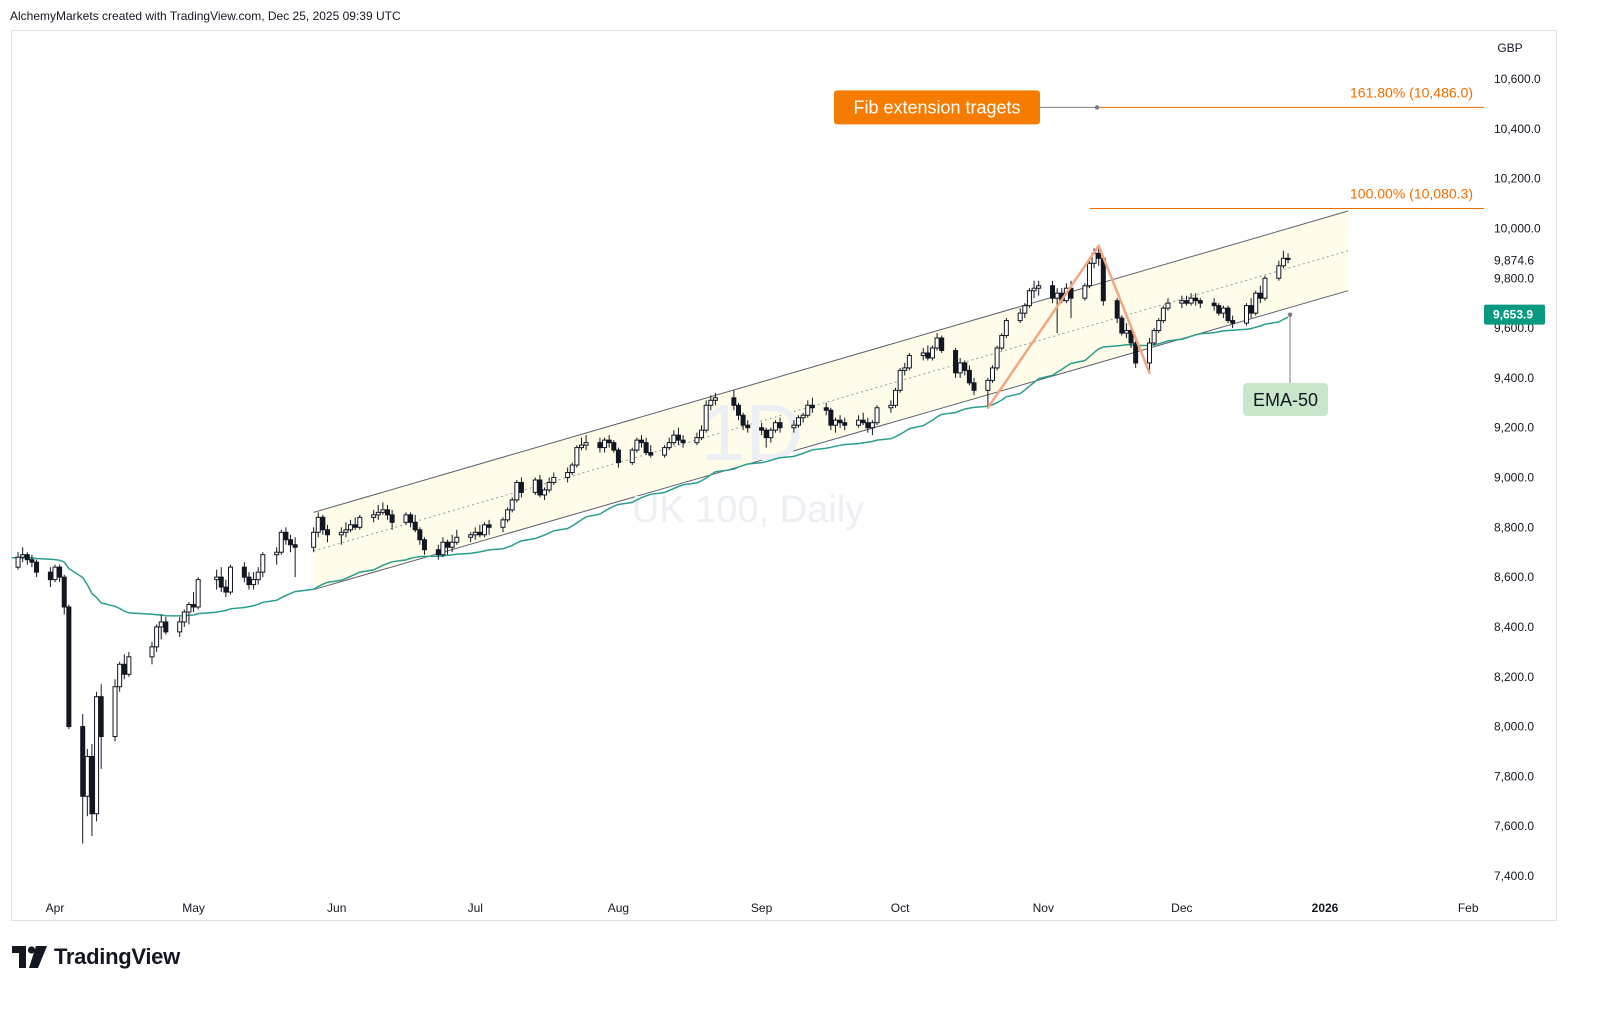 The image size is (1600, 1009). I want to click on x-tick-label: Oct, so click(900, 908).